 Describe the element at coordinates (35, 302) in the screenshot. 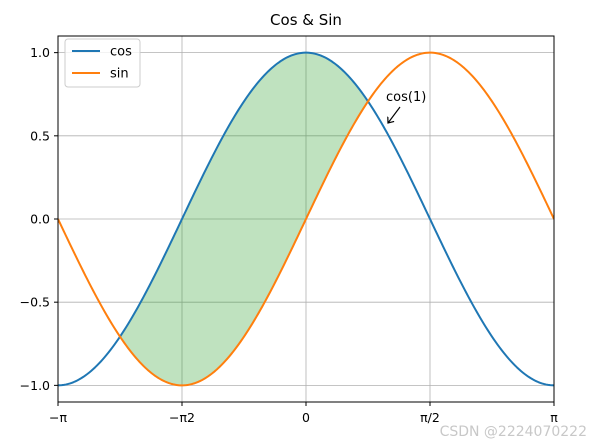

I see `y-tick-label: −0.5` at that location.